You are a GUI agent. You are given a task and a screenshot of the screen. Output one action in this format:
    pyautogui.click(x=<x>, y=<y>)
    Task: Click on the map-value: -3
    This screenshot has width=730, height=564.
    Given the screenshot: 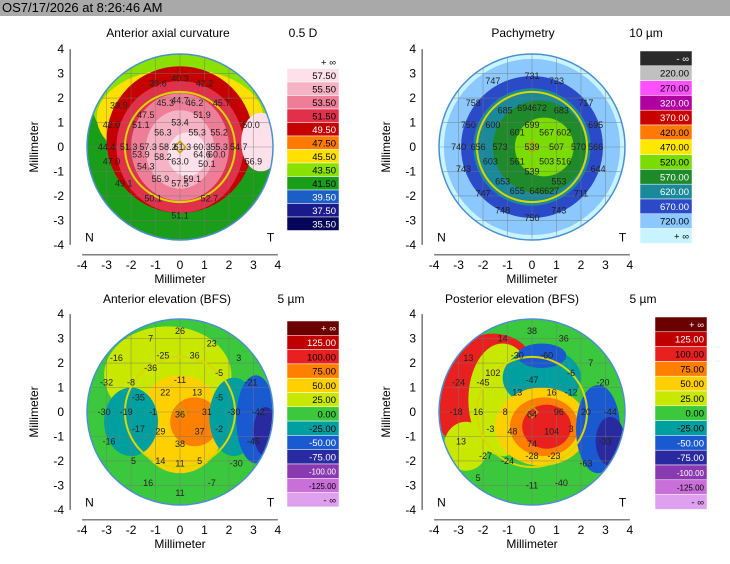 What is the action you would take?
    pyautogui.click(x=490, y=429)
    